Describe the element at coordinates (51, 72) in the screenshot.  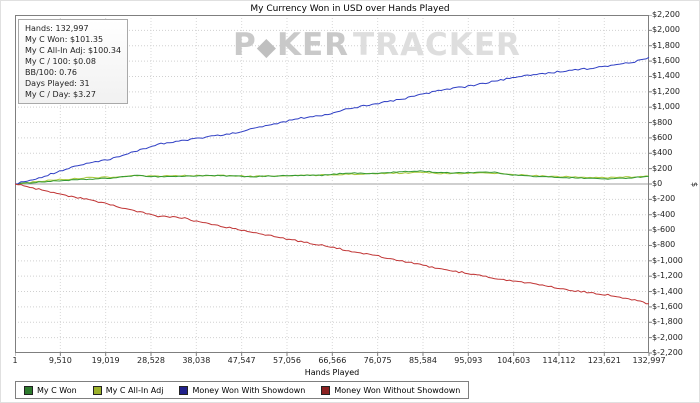
I see `stat-line: BB/100: 0.76` at that location.